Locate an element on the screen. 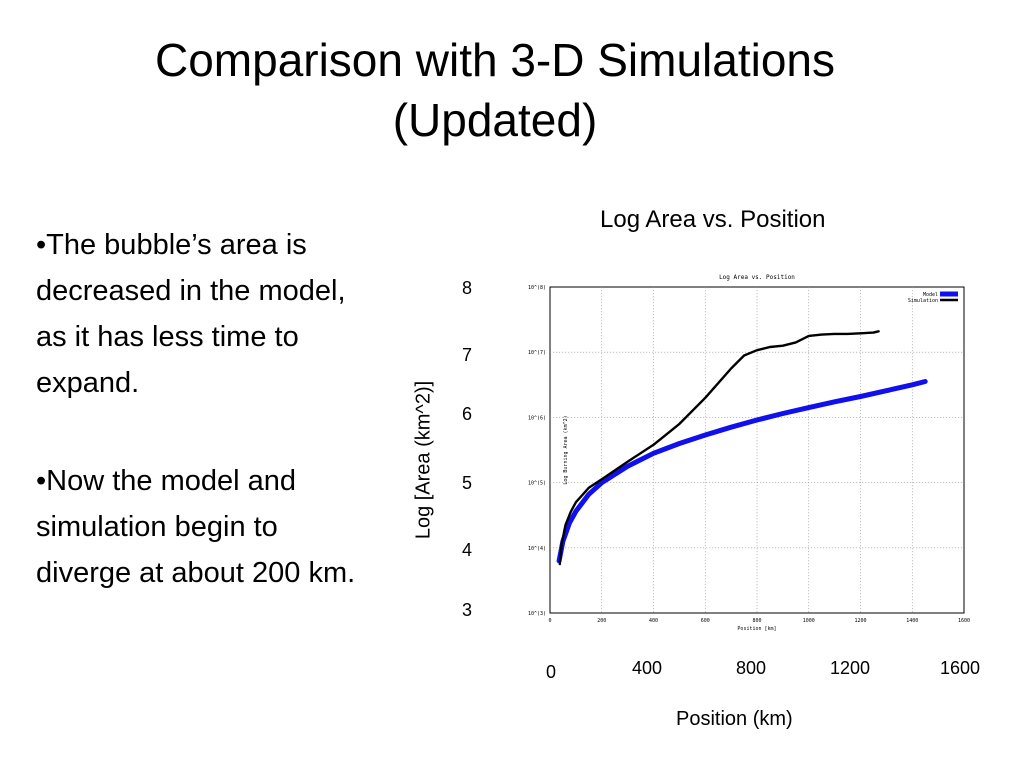 This screenshot has height=768, width=1024. slide-title-line-2: (Updated) is located at coordinates (495, 120).